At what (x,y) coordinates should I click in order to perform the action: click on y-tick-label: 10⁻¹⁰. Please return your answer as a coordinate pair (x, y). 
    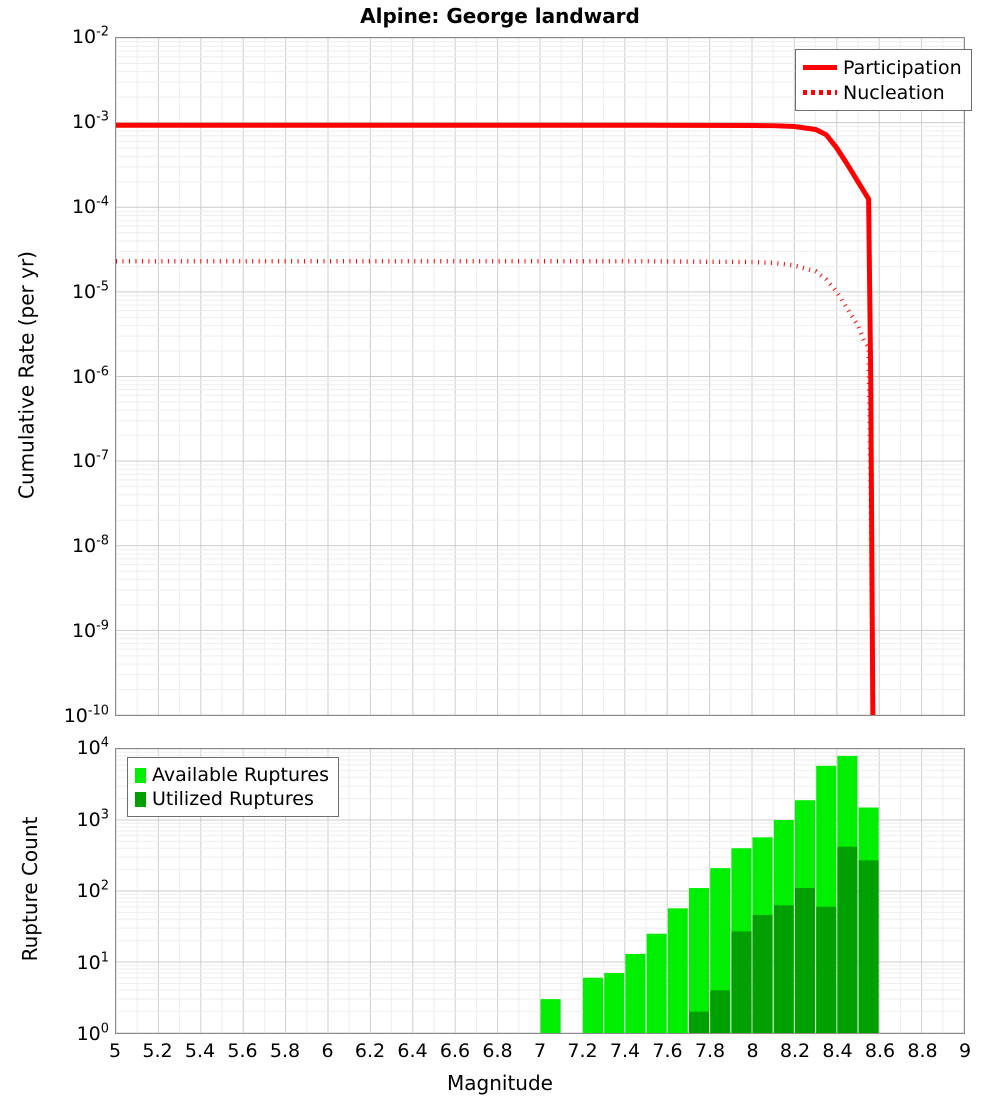
    Looking at the image, I should click on (86, 715).